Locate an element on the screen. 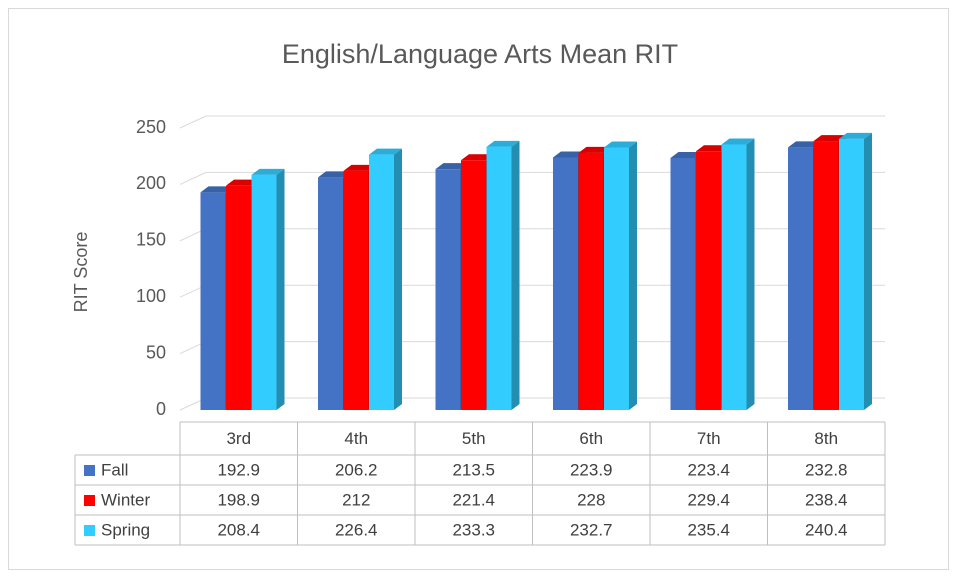 The width and height of the screenshot is (957, 578). data-table-value: 226.4 is located at coordinates (356, 529).